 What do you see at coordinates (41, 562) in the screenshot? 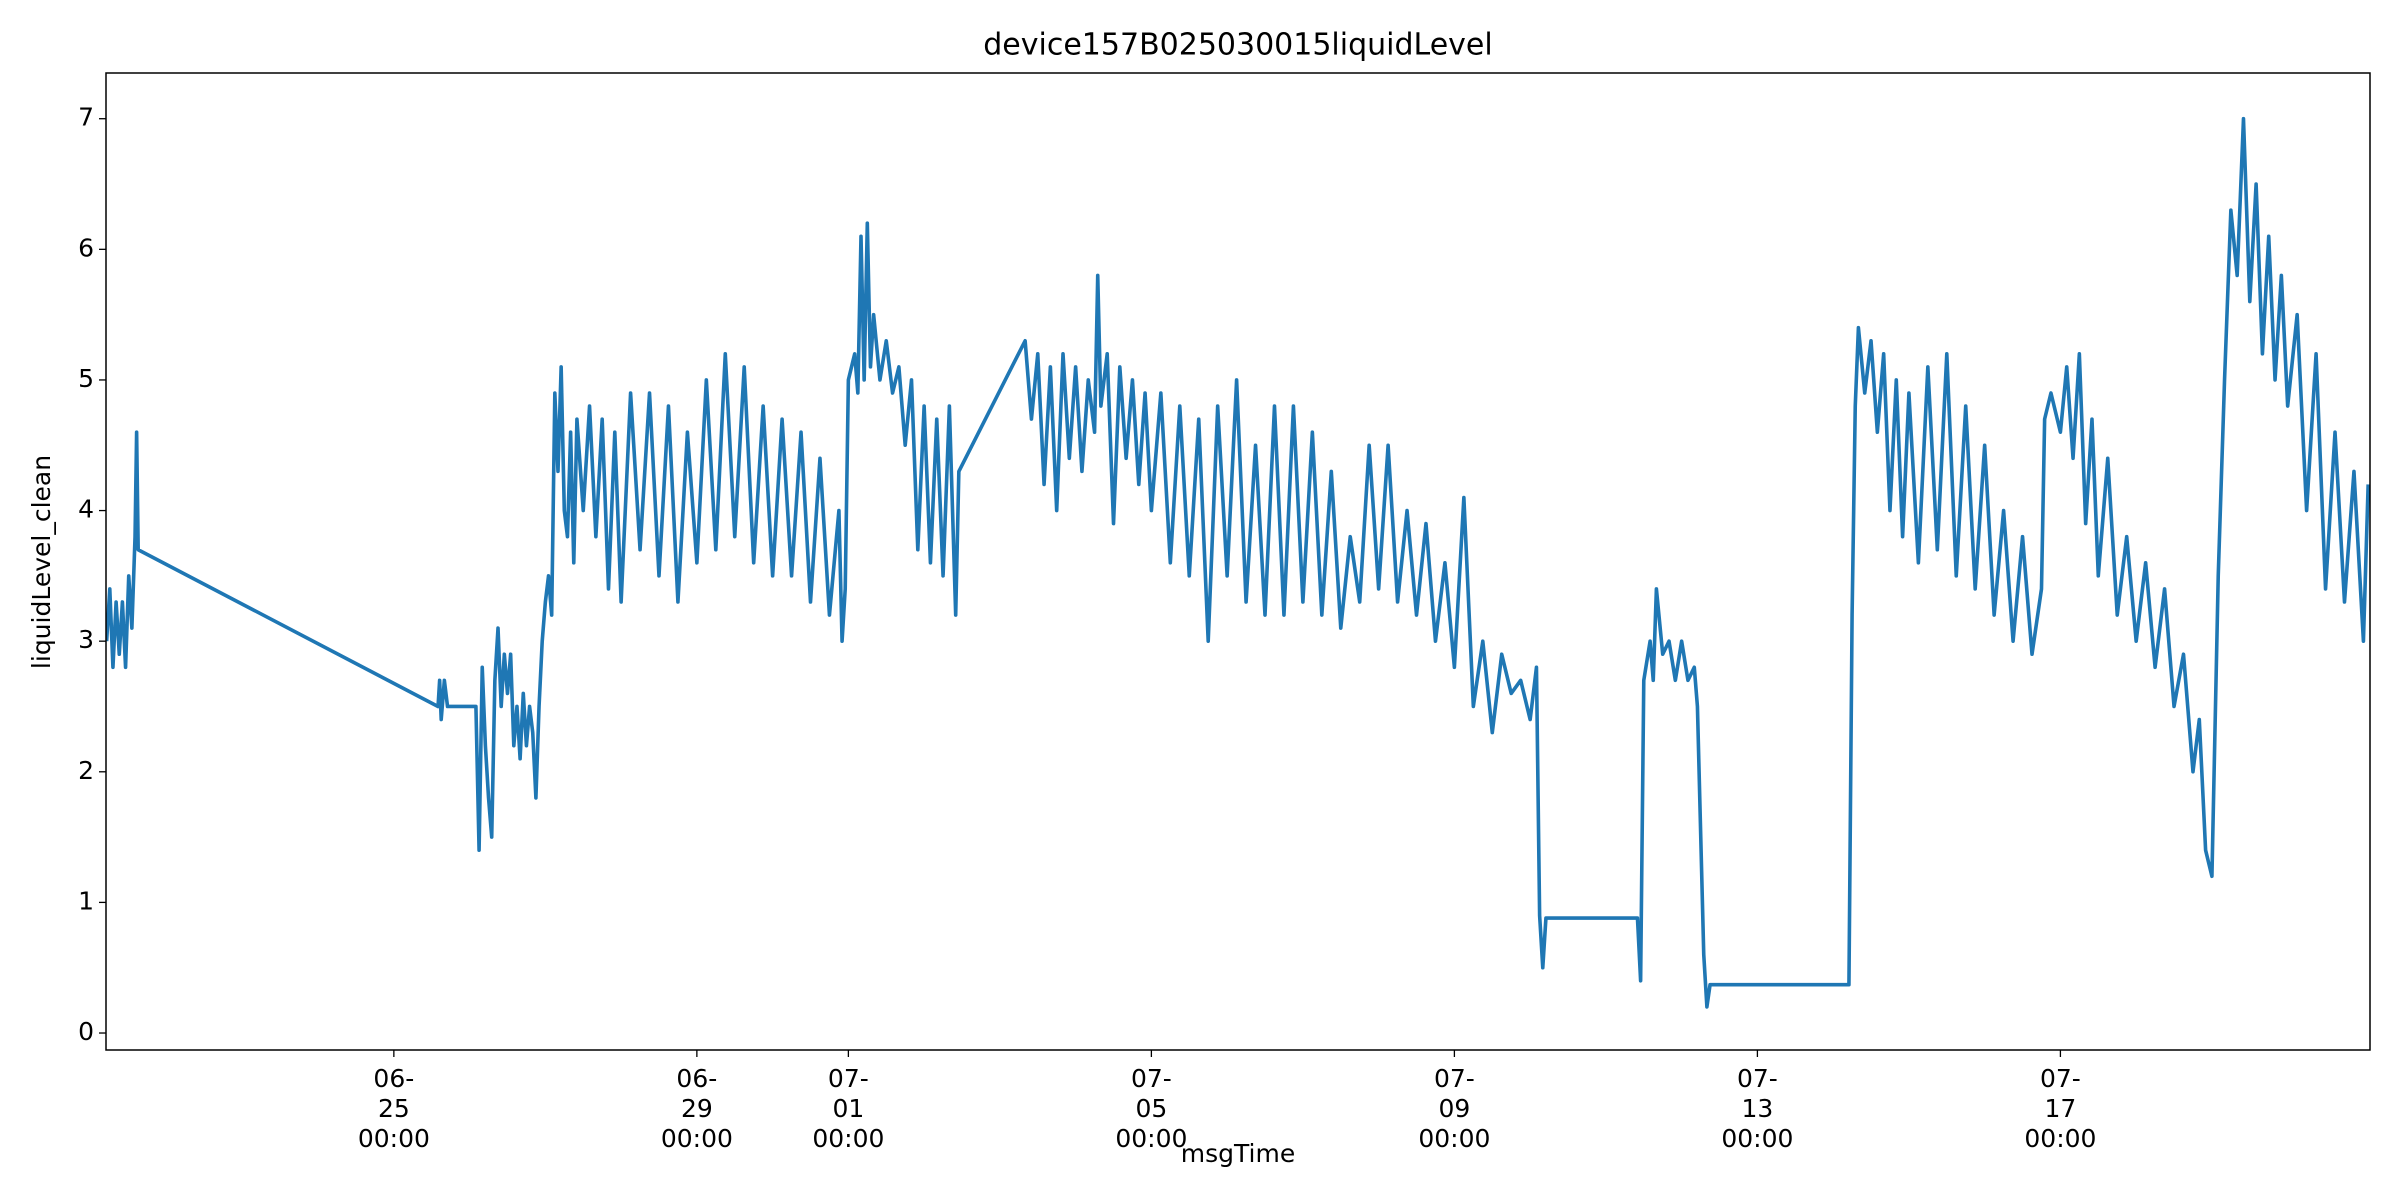
I see `y-axis-label: liquidLevel_clean` at bounding box center [41, 562].